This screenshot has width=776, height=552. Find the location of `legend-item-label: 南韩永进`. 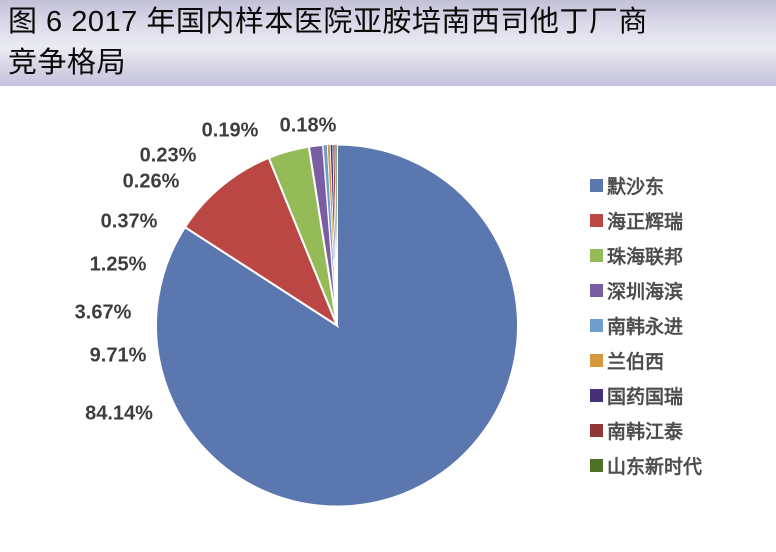

legend-item-label: 南韩永进 is located at coordinates (645, 327).